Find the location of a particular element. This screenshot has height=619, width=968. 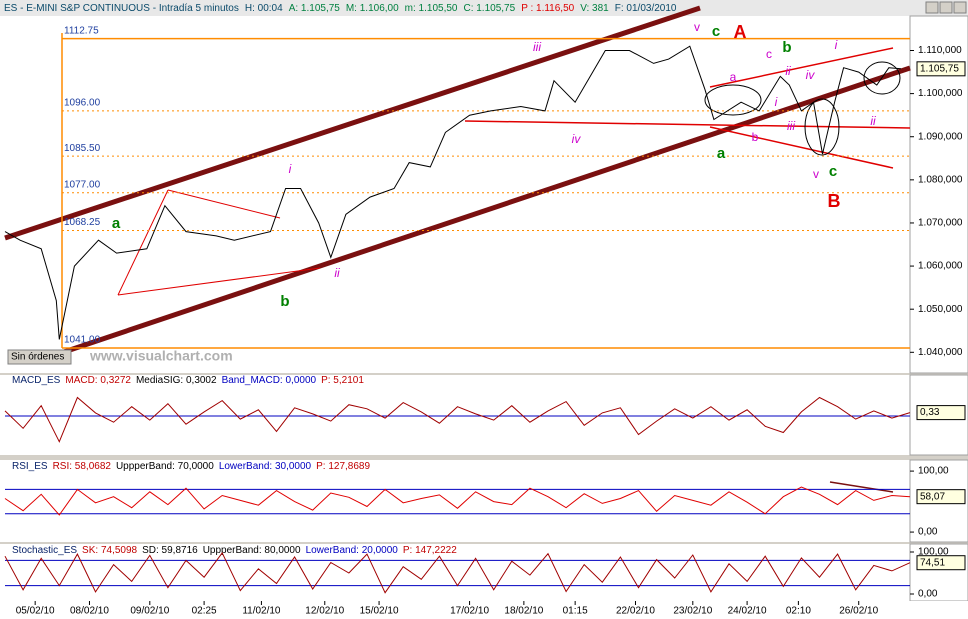

header-field: A: 1.105,75 is located at coordinates (315, 8).